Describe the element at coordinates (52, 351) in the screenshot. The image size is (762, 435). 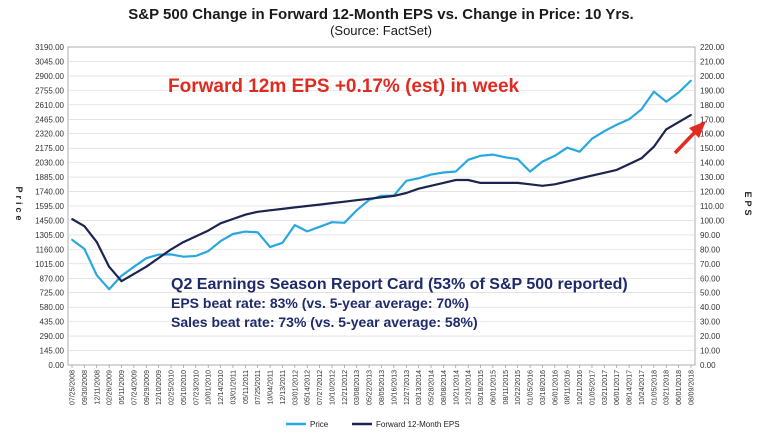
I see `y-left-tick-label: 145.00` at that location.